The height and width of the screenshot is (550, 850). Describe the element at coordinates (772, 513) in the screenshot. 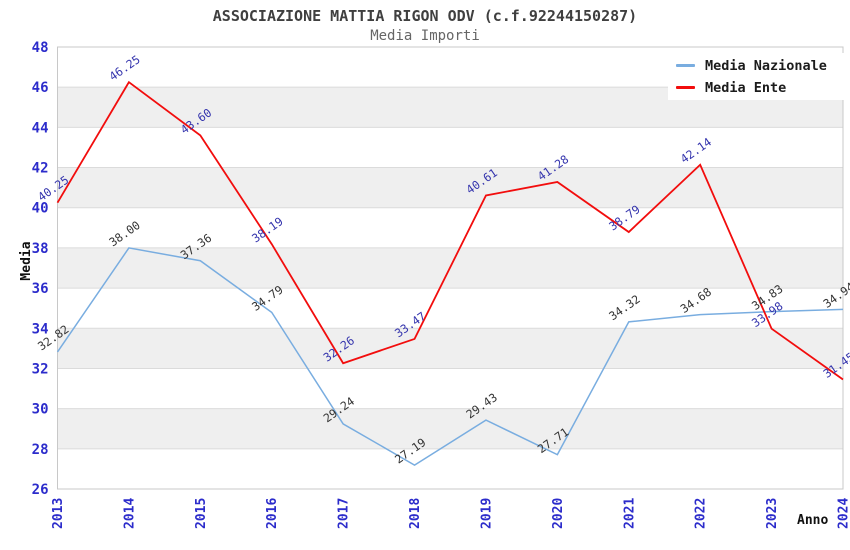

I see `x-tick-label: 2023` at that location.